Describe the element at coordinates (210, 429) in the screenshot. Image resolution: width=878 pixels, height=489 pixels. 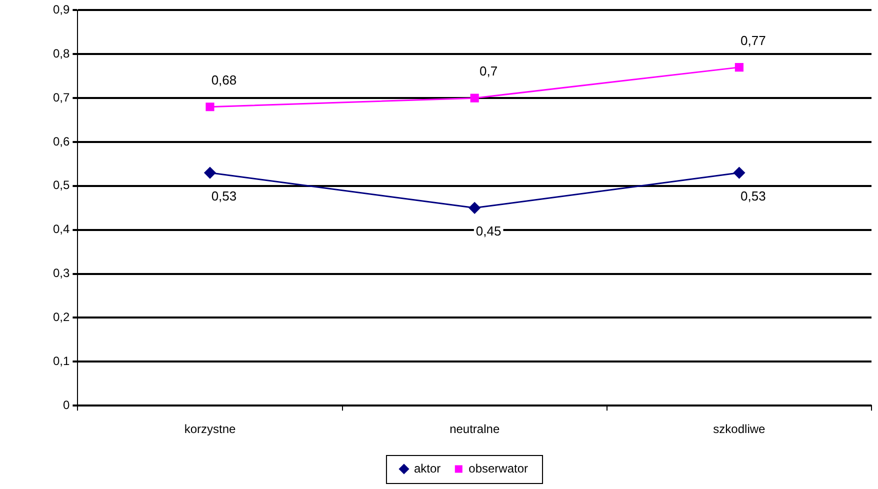
I see `x-tick-label: korzystne` at that location.